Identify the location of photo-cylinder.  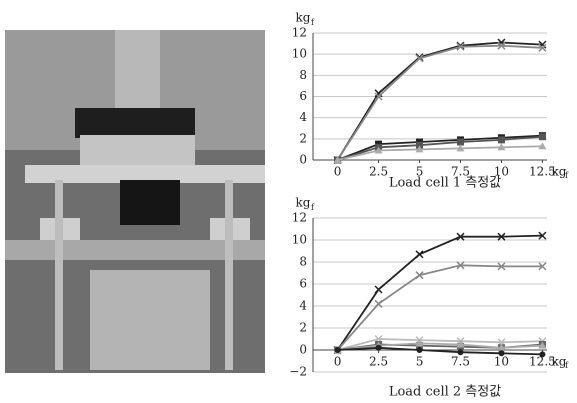
(137, 150).